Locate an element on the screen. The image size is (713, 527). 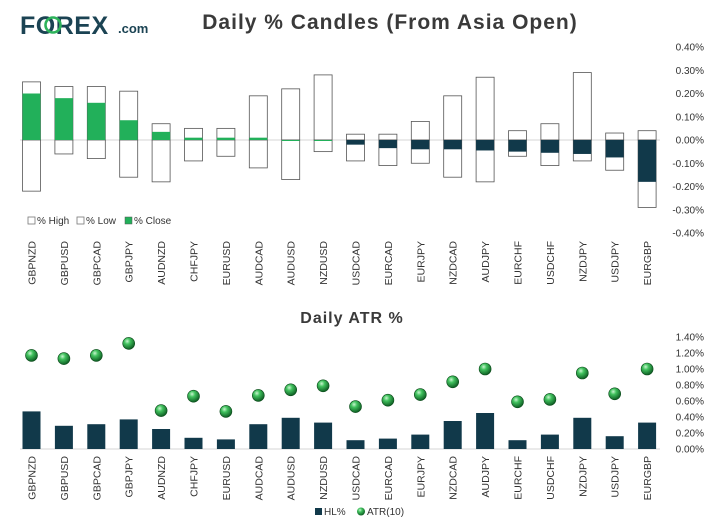
candles-x-label-audusd: AUDUSD is located at coordinates (292, 263).